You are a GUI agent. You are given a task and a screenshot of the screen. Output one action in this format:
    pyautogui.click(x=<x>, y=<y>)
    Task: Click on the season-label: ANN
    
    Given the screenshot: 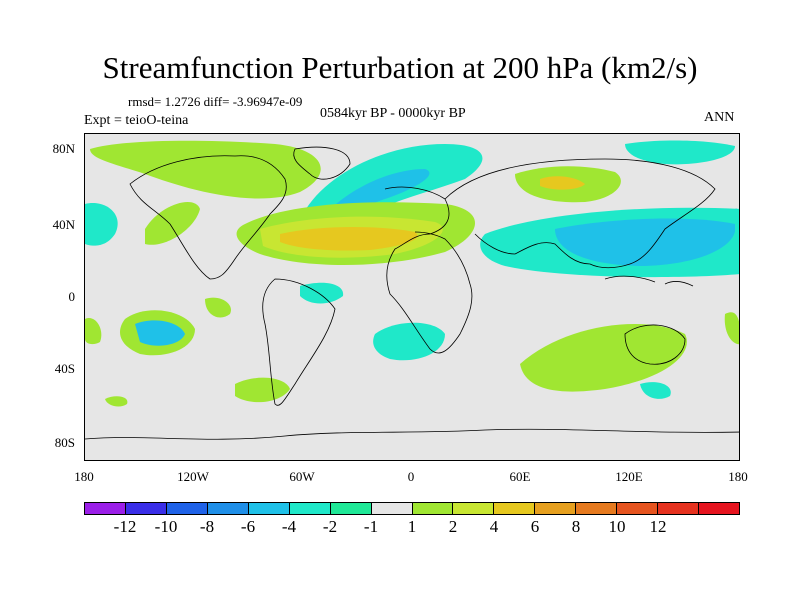 What is the action you would take?
    pyautogui.click(x=719, y=117)
    